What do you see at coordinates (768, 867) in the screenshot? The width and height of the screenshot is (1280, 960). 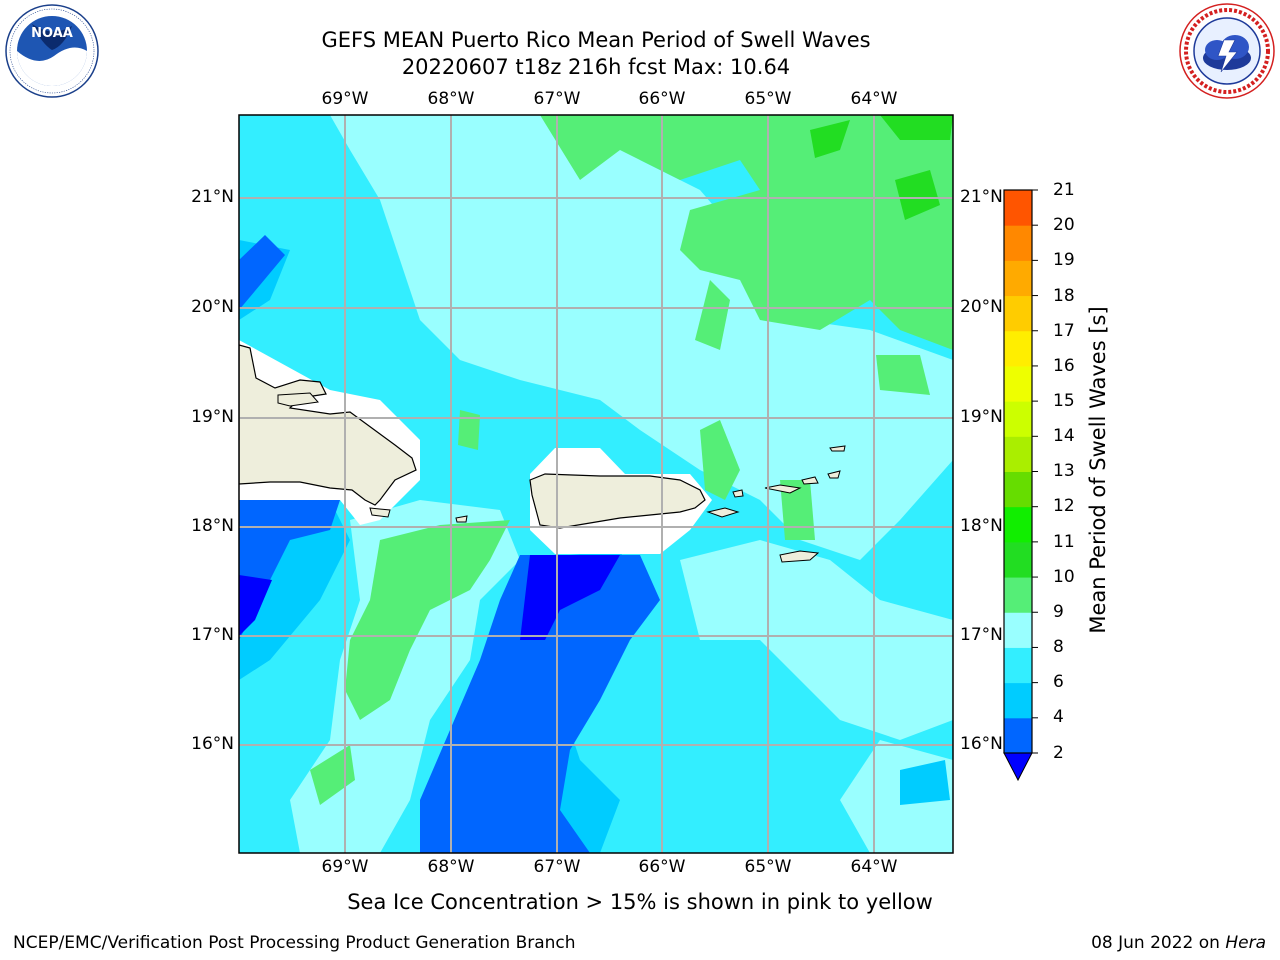 I see `lon-label-bottom-65w: 65°W` at bounding box center [768, 867].